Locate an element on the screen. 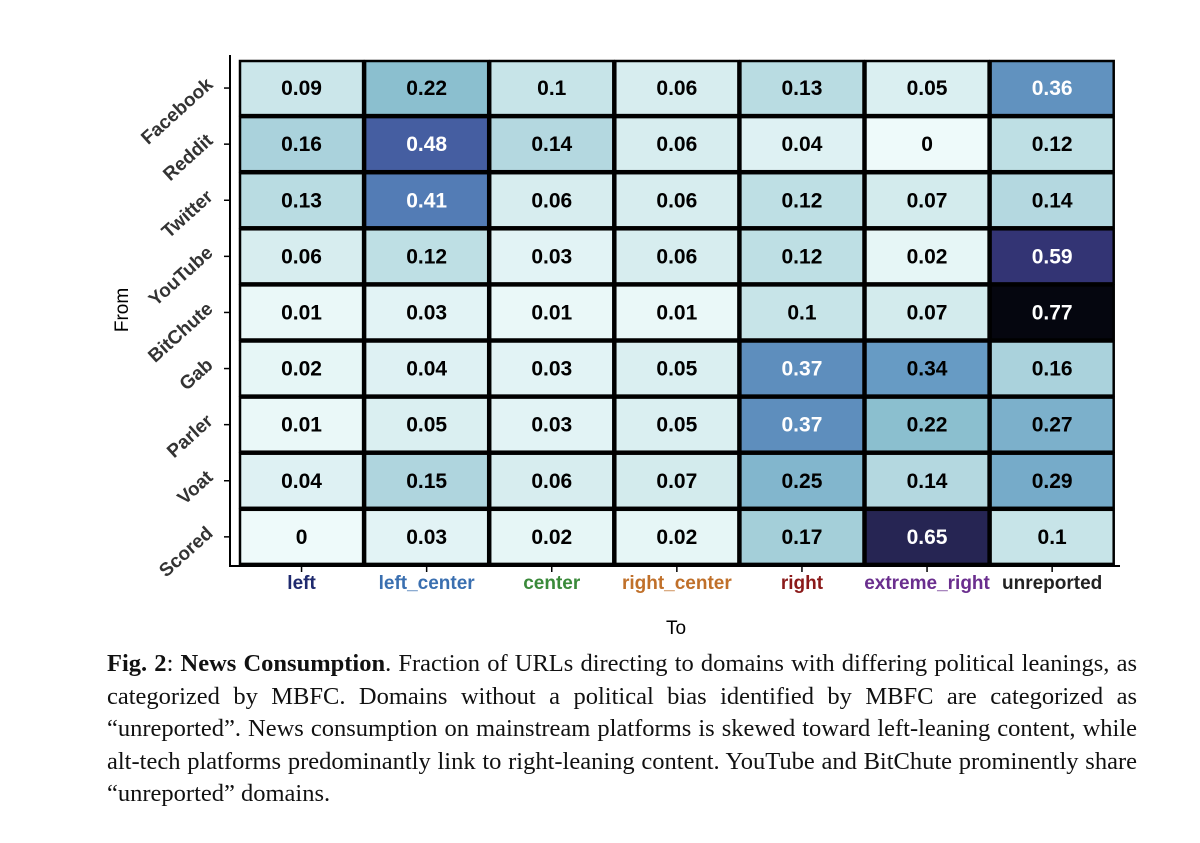  heatmap-cell-reddit-right is located at coordinates (802, 144).